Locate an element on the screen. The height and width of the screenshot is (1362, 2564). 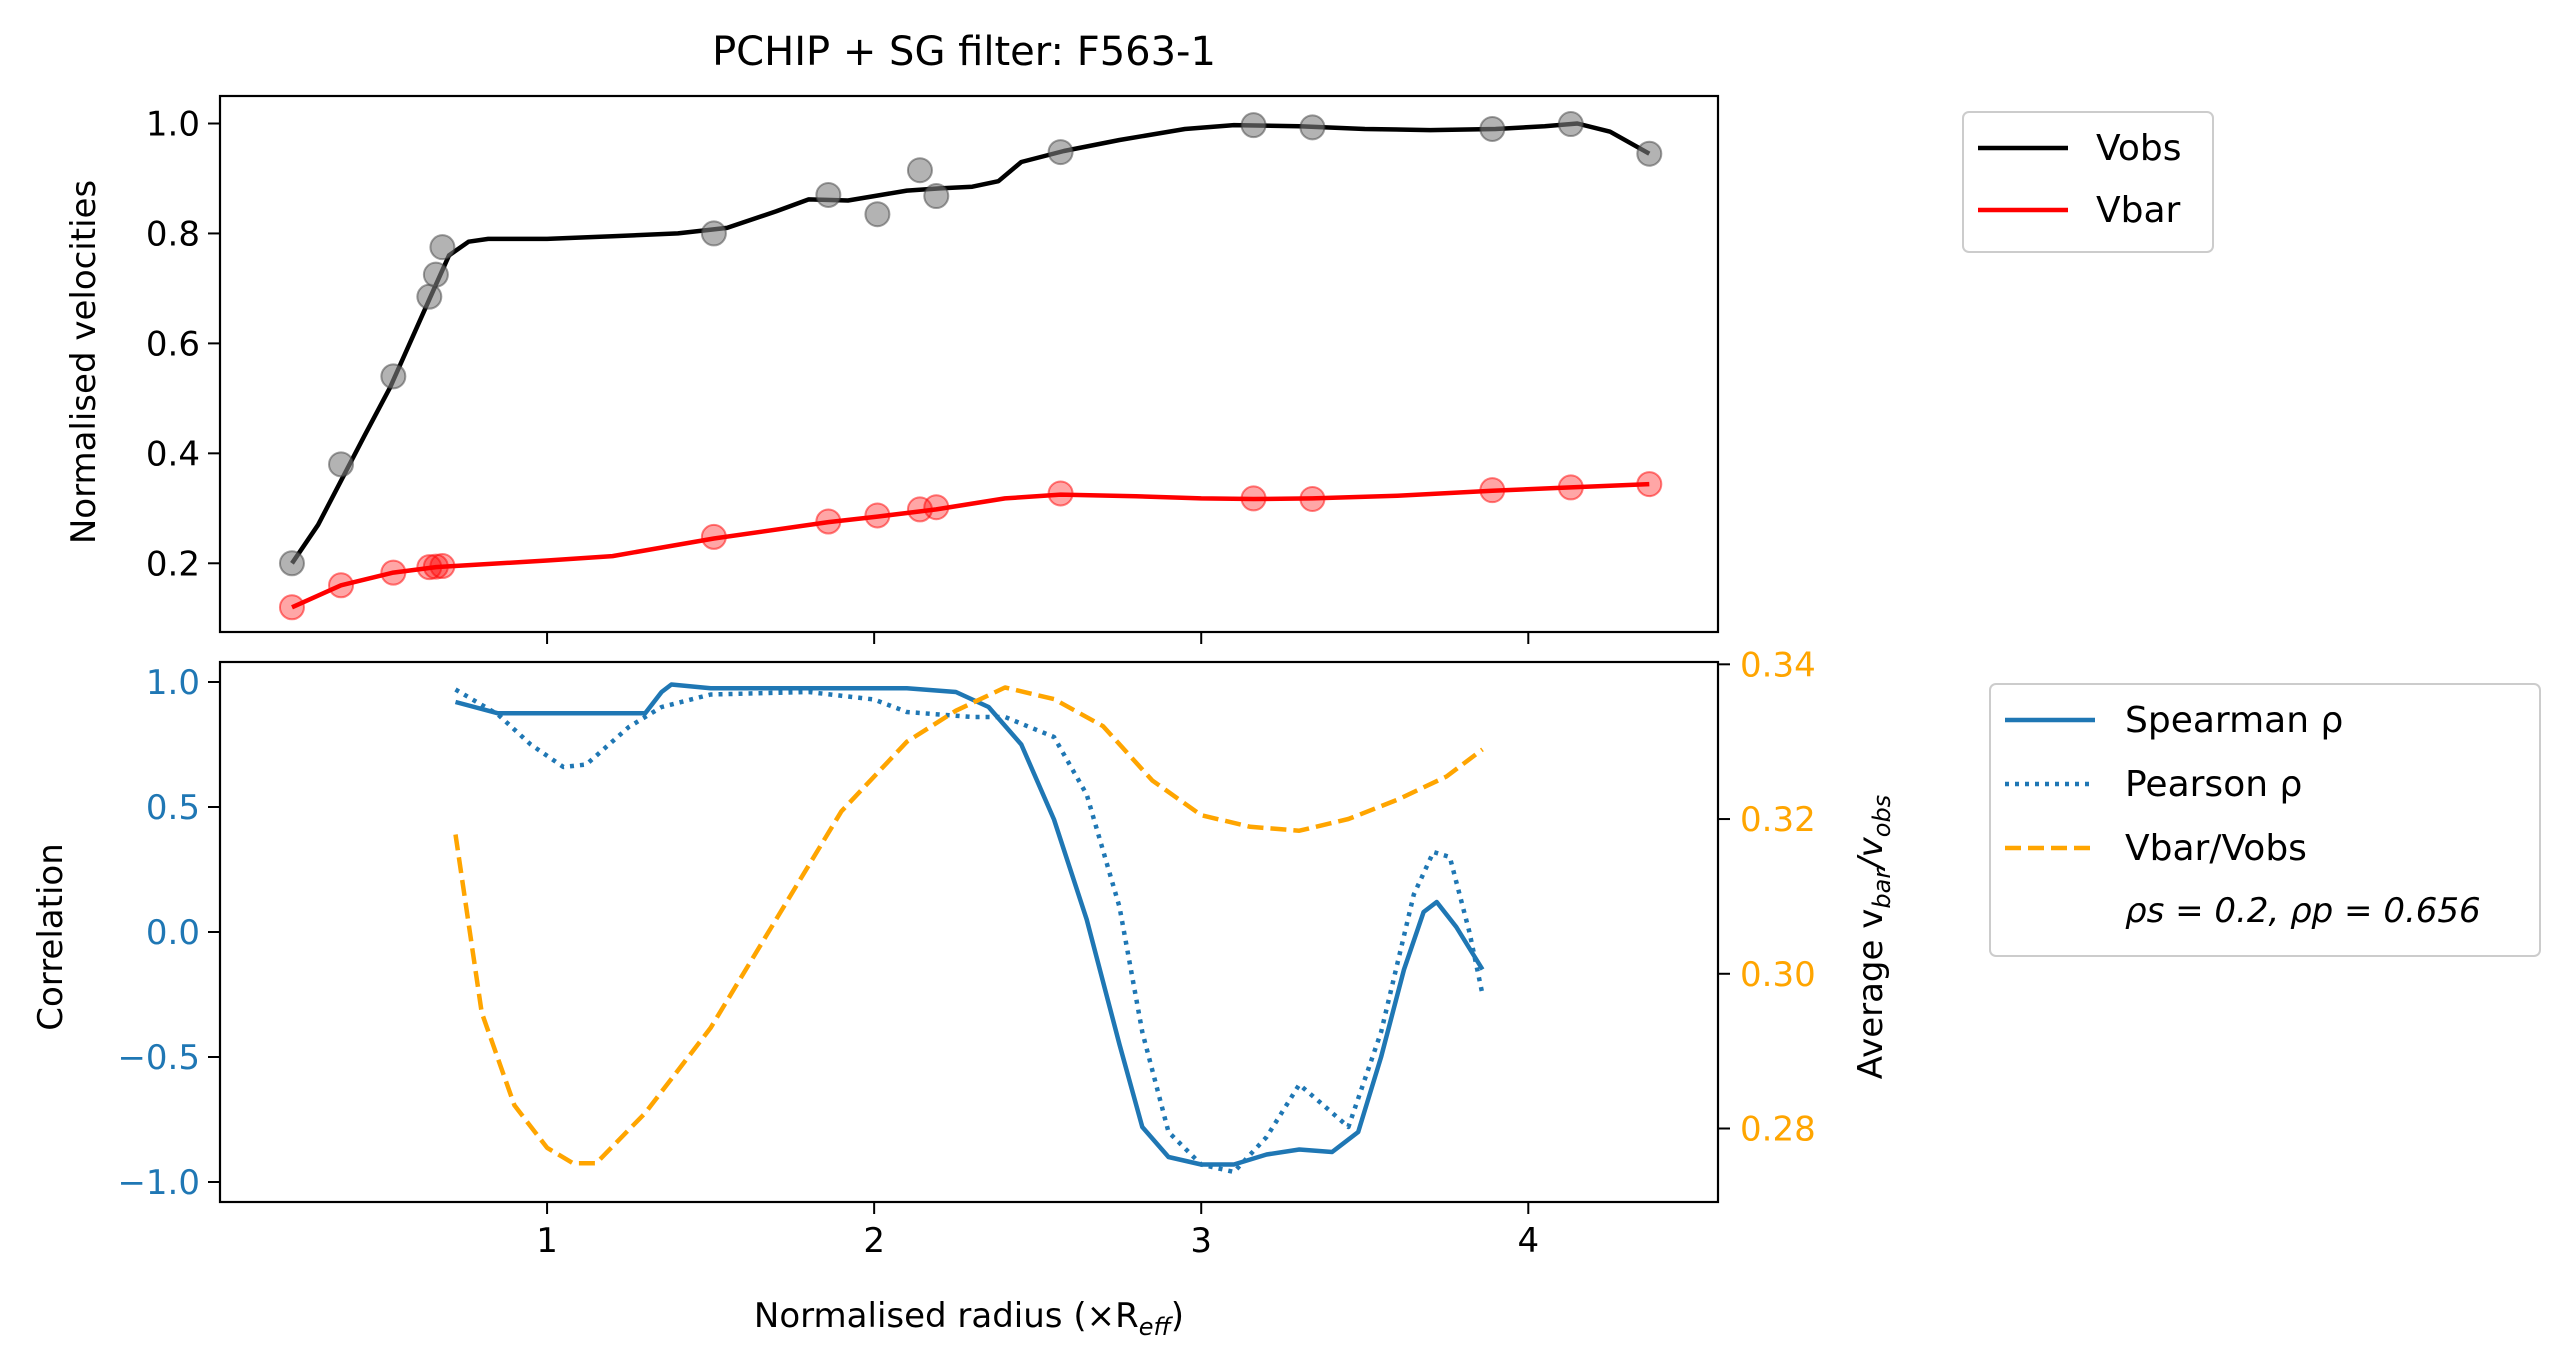
bottom-y2-tick-label: 0.34 is located at coordinates (1778, 665).